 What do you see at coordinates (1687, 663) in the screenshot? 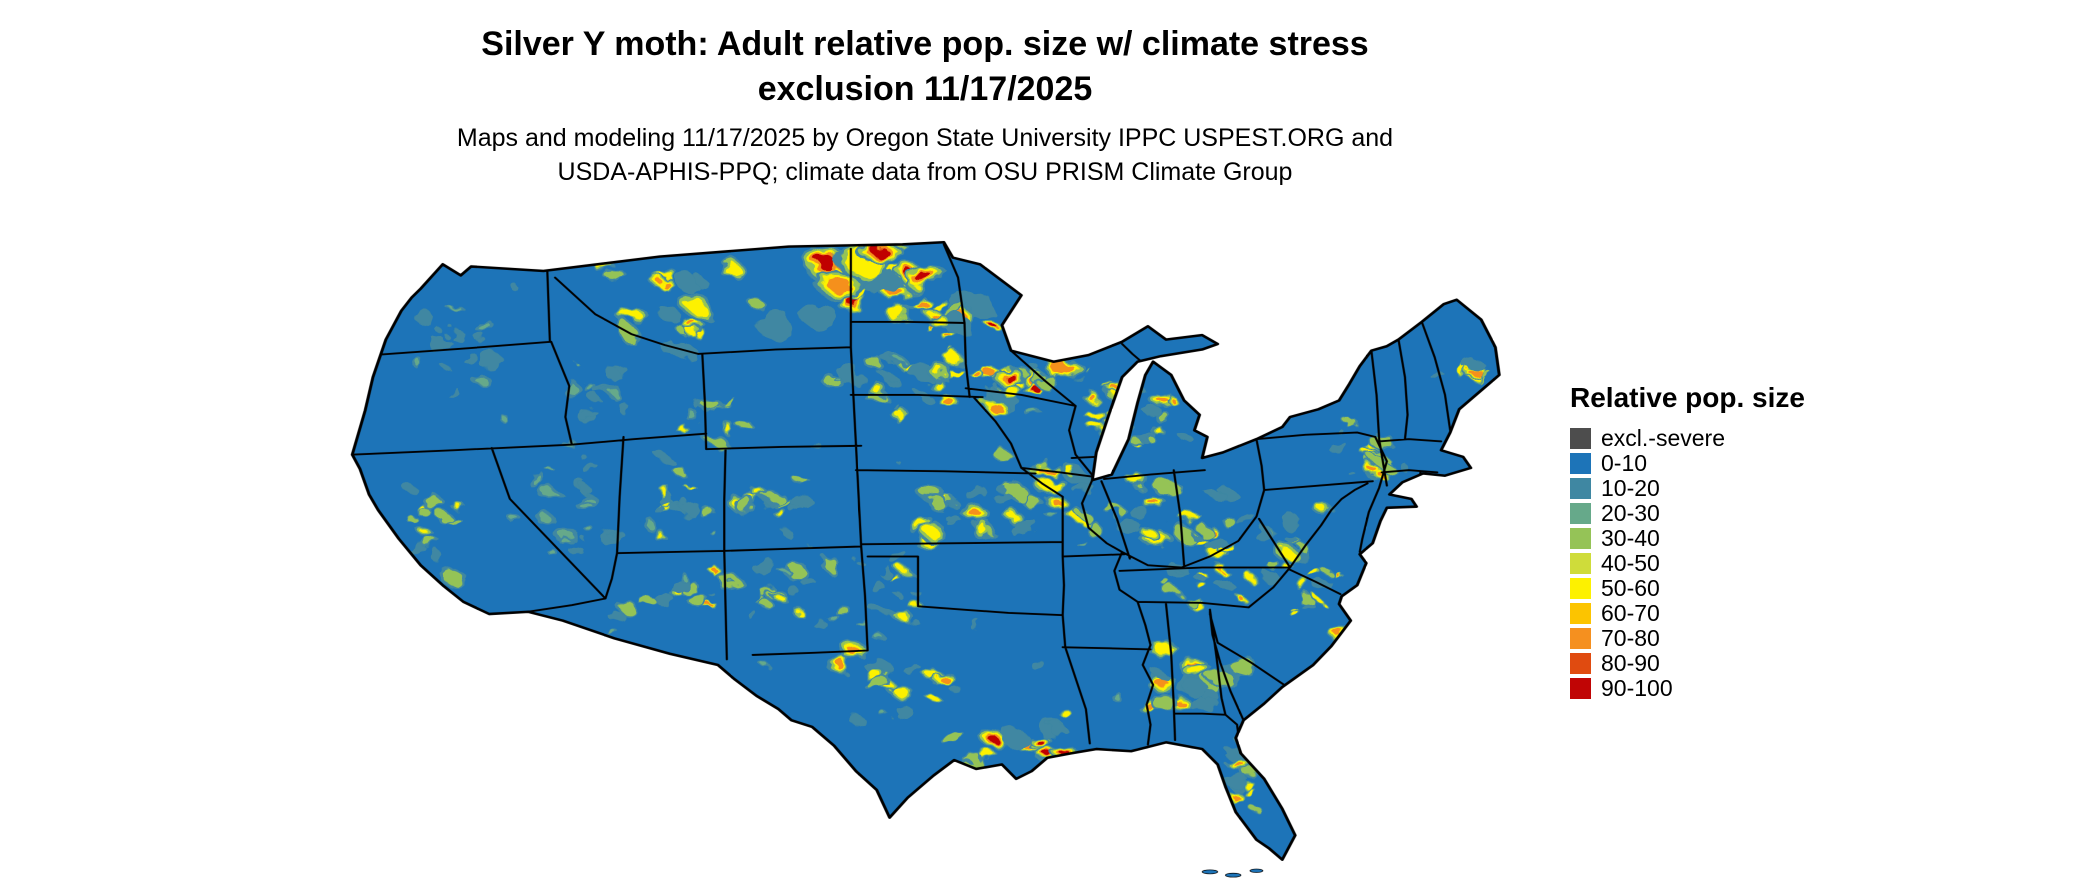
I see `legend-entry: 80-90` at bounding box center [1687, 663].